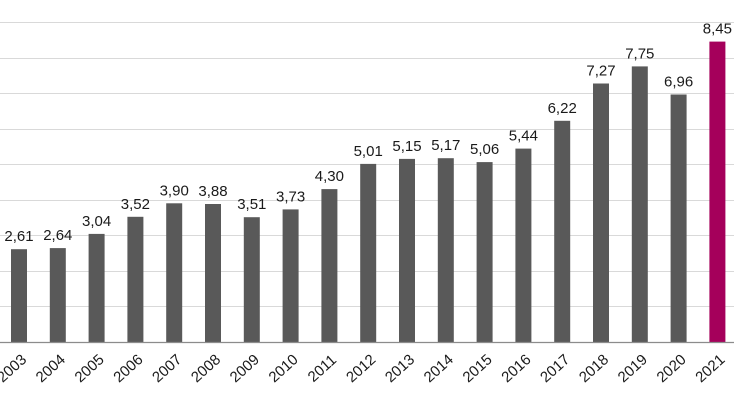 The height and width of the screenshot is (415, 734). Describe the element at coordinates (57, 235) in the screenshot. I see `bar-value-label-2004: 2,64` at that location.